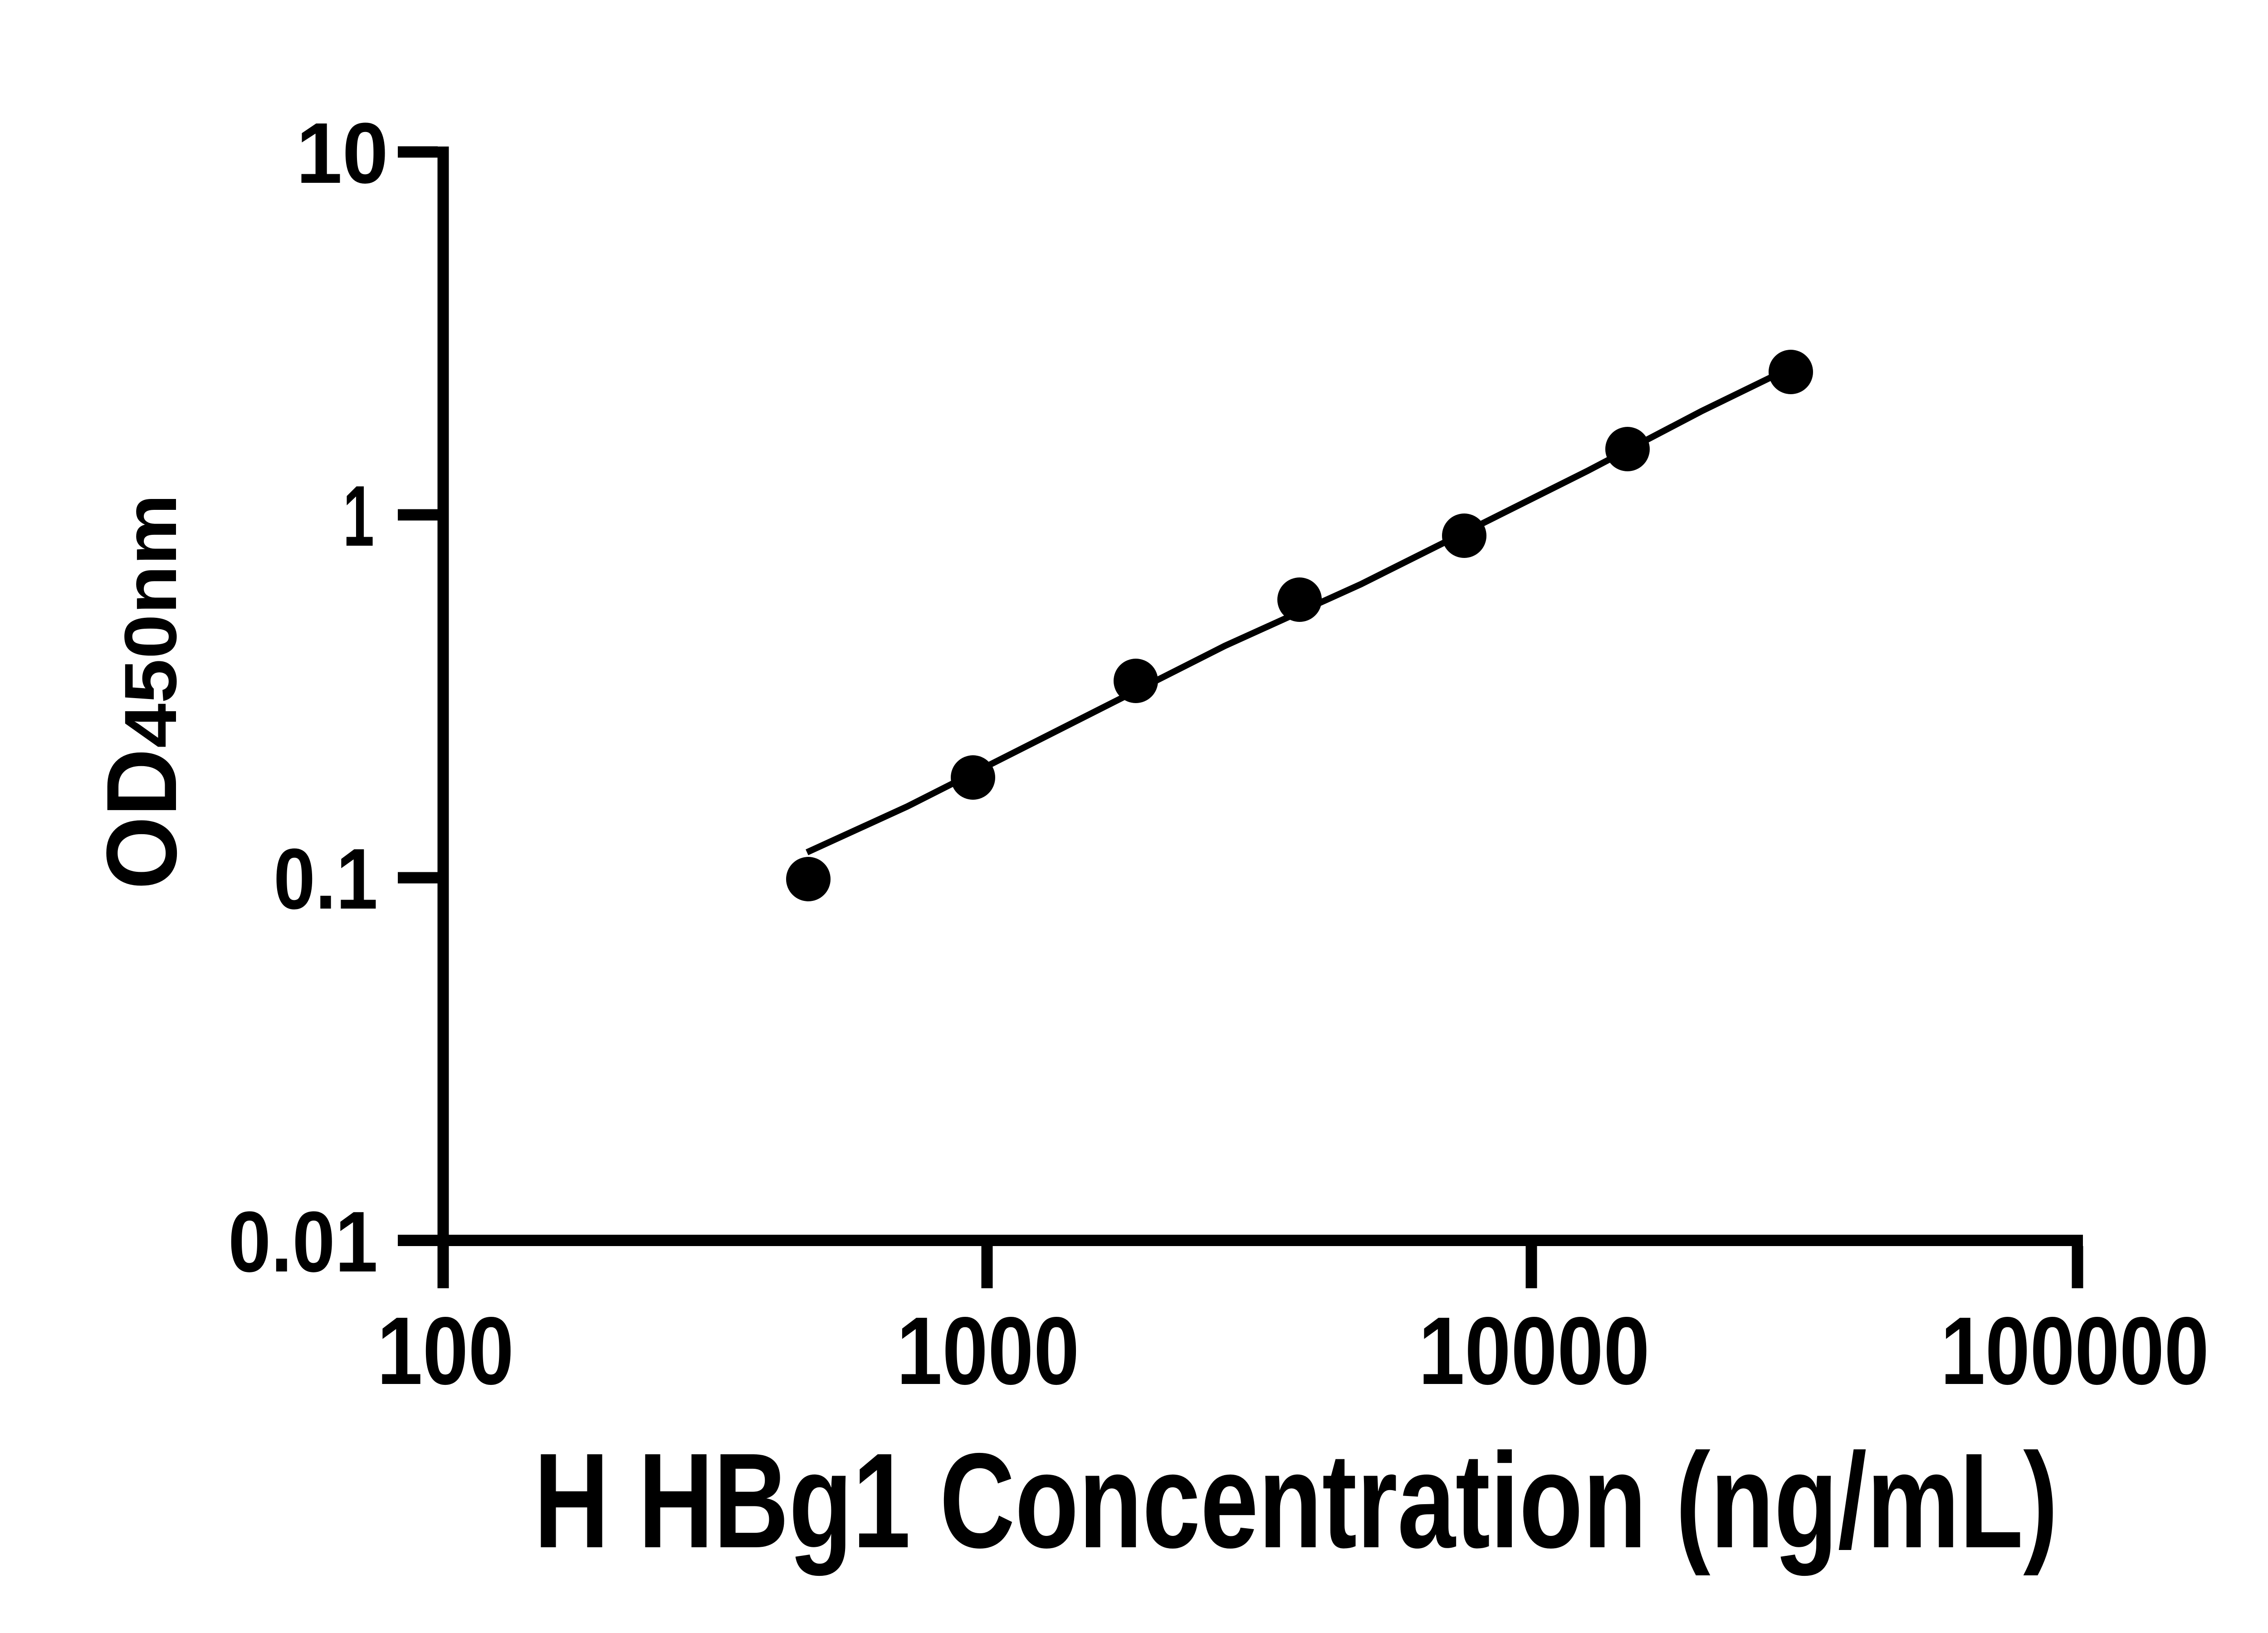  Describe the element at coordinates (342, 153) in the screenshot. I see `svg-text: 10` at that location.